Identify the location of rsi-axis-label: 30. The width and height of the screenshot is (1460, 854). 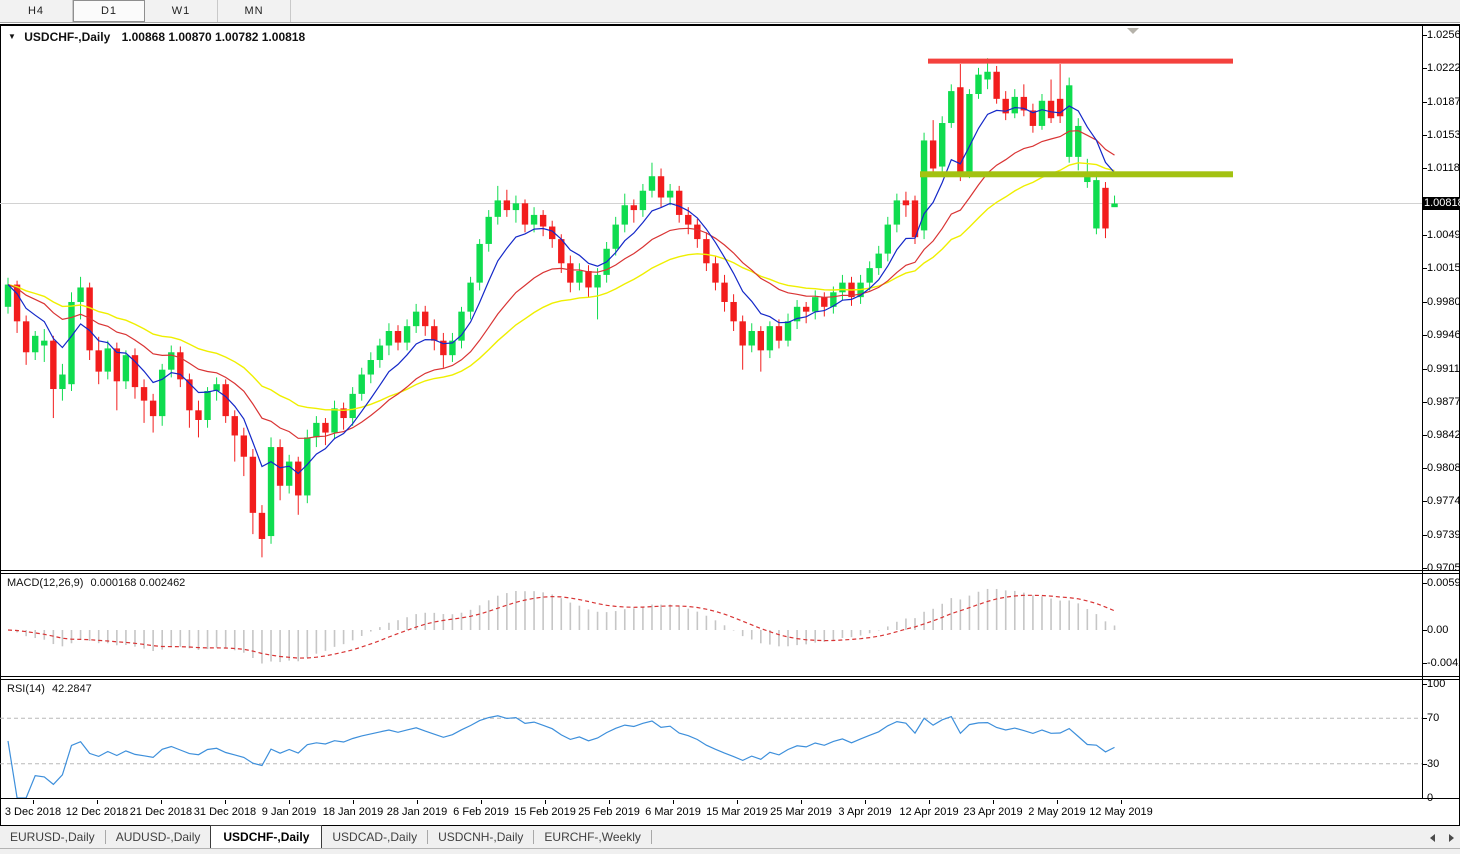
(1433, 763).